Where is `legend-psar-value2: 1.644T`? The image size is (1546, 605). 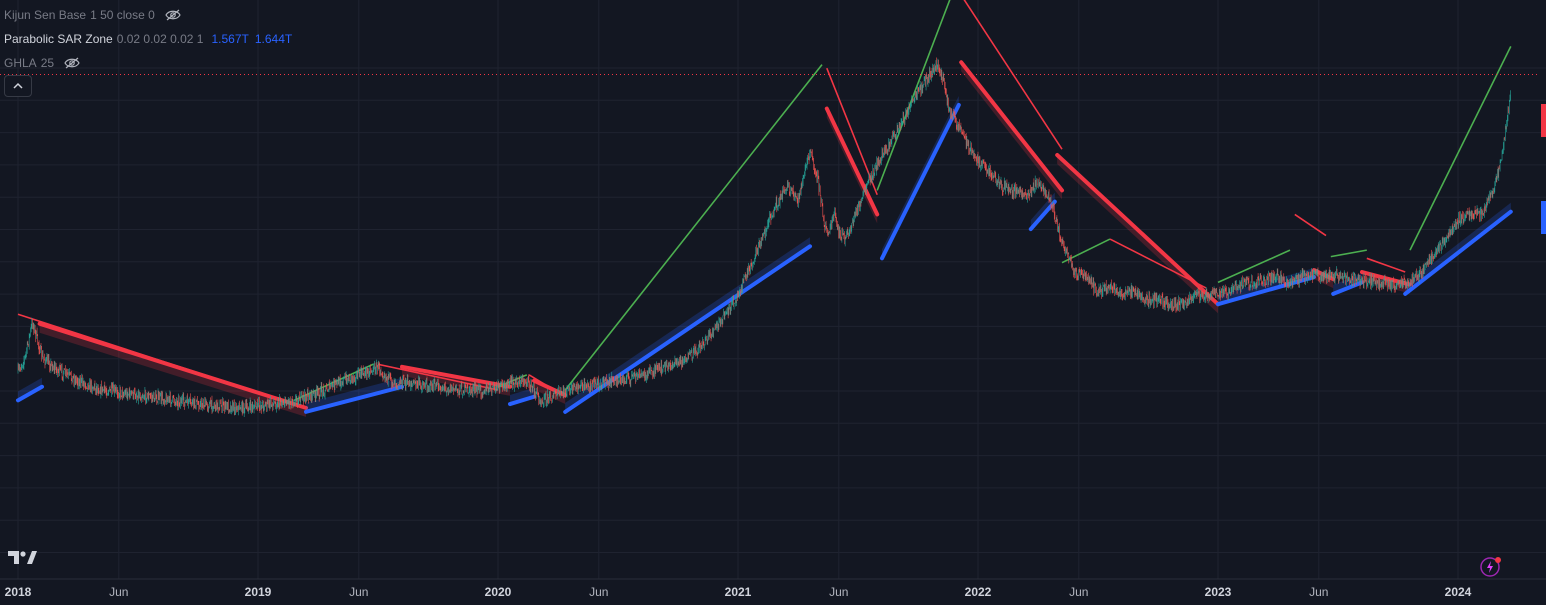 legend-psar-value2: 1.644T is located at coordinates (273, 39).